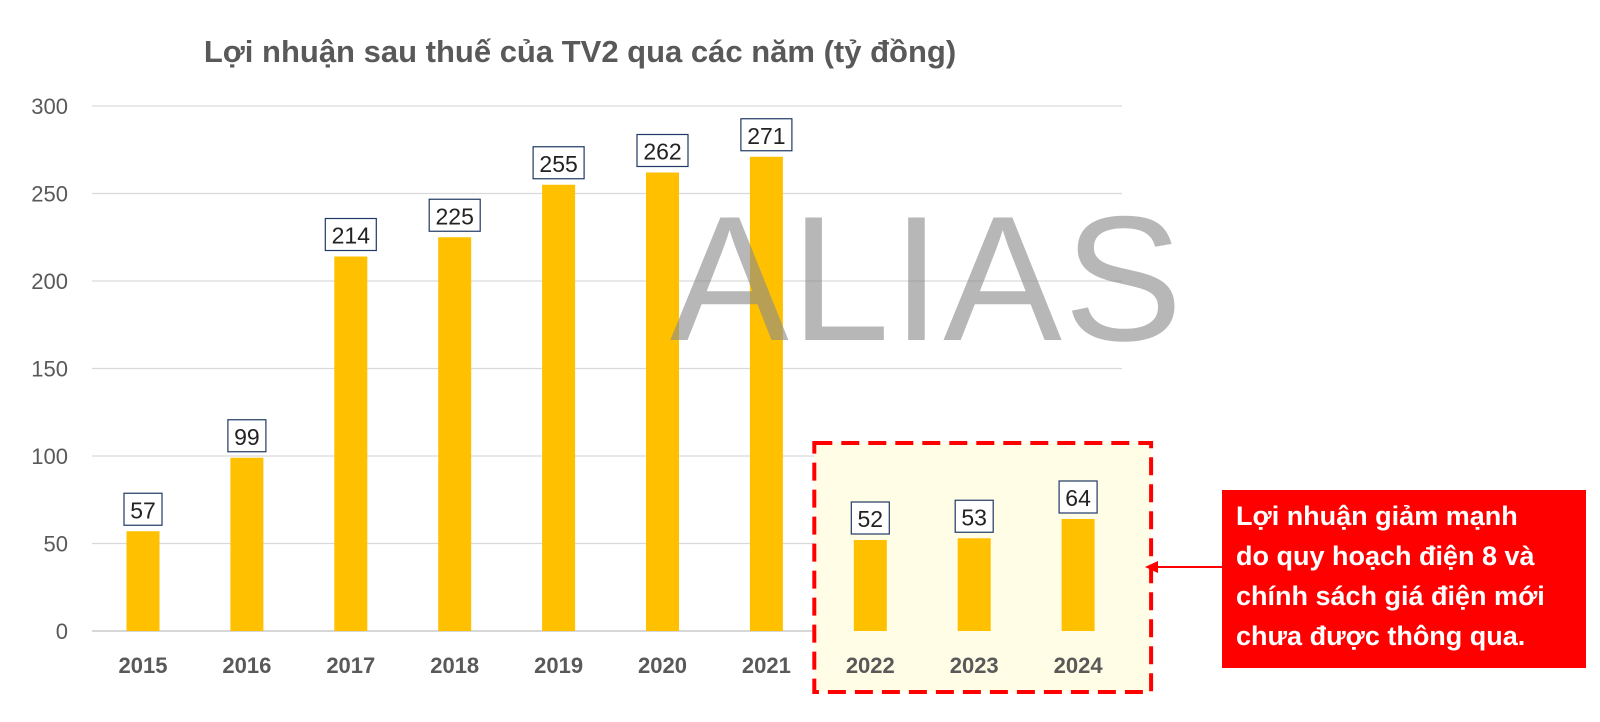 The height and width of the screenshot is (722, 1600). What do you see at coordinates (766, 665) in the screenshot?
I see `x-tick-label: 2021` at bounding box center [766, 665].